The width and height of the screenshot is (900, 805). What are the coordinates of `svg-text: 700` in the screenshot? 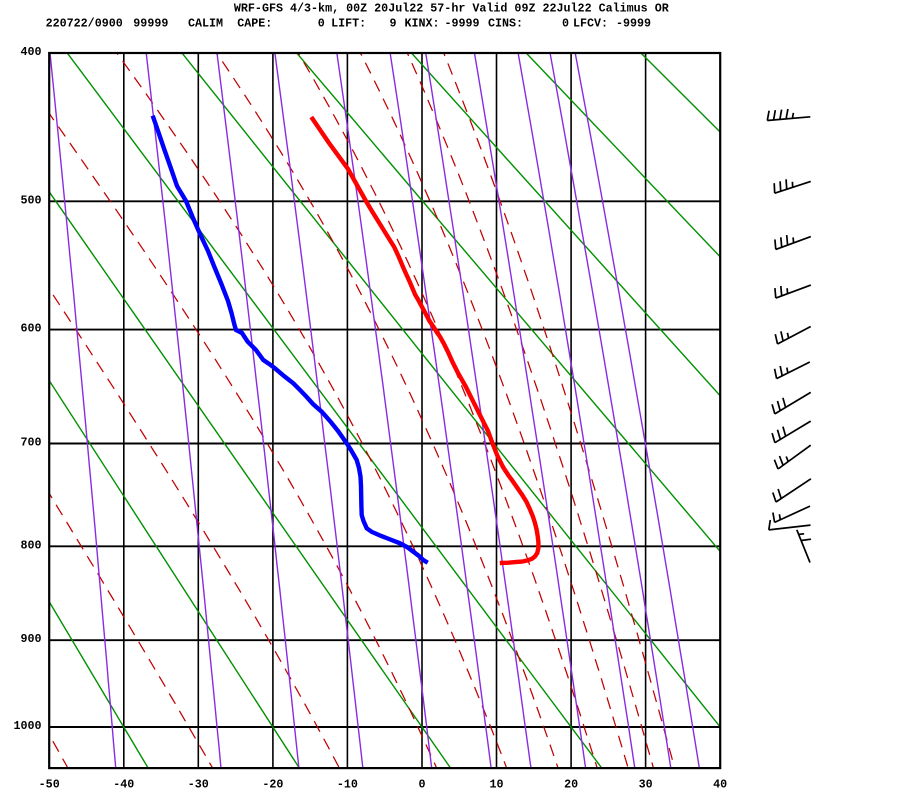 It's located at (30, 443).